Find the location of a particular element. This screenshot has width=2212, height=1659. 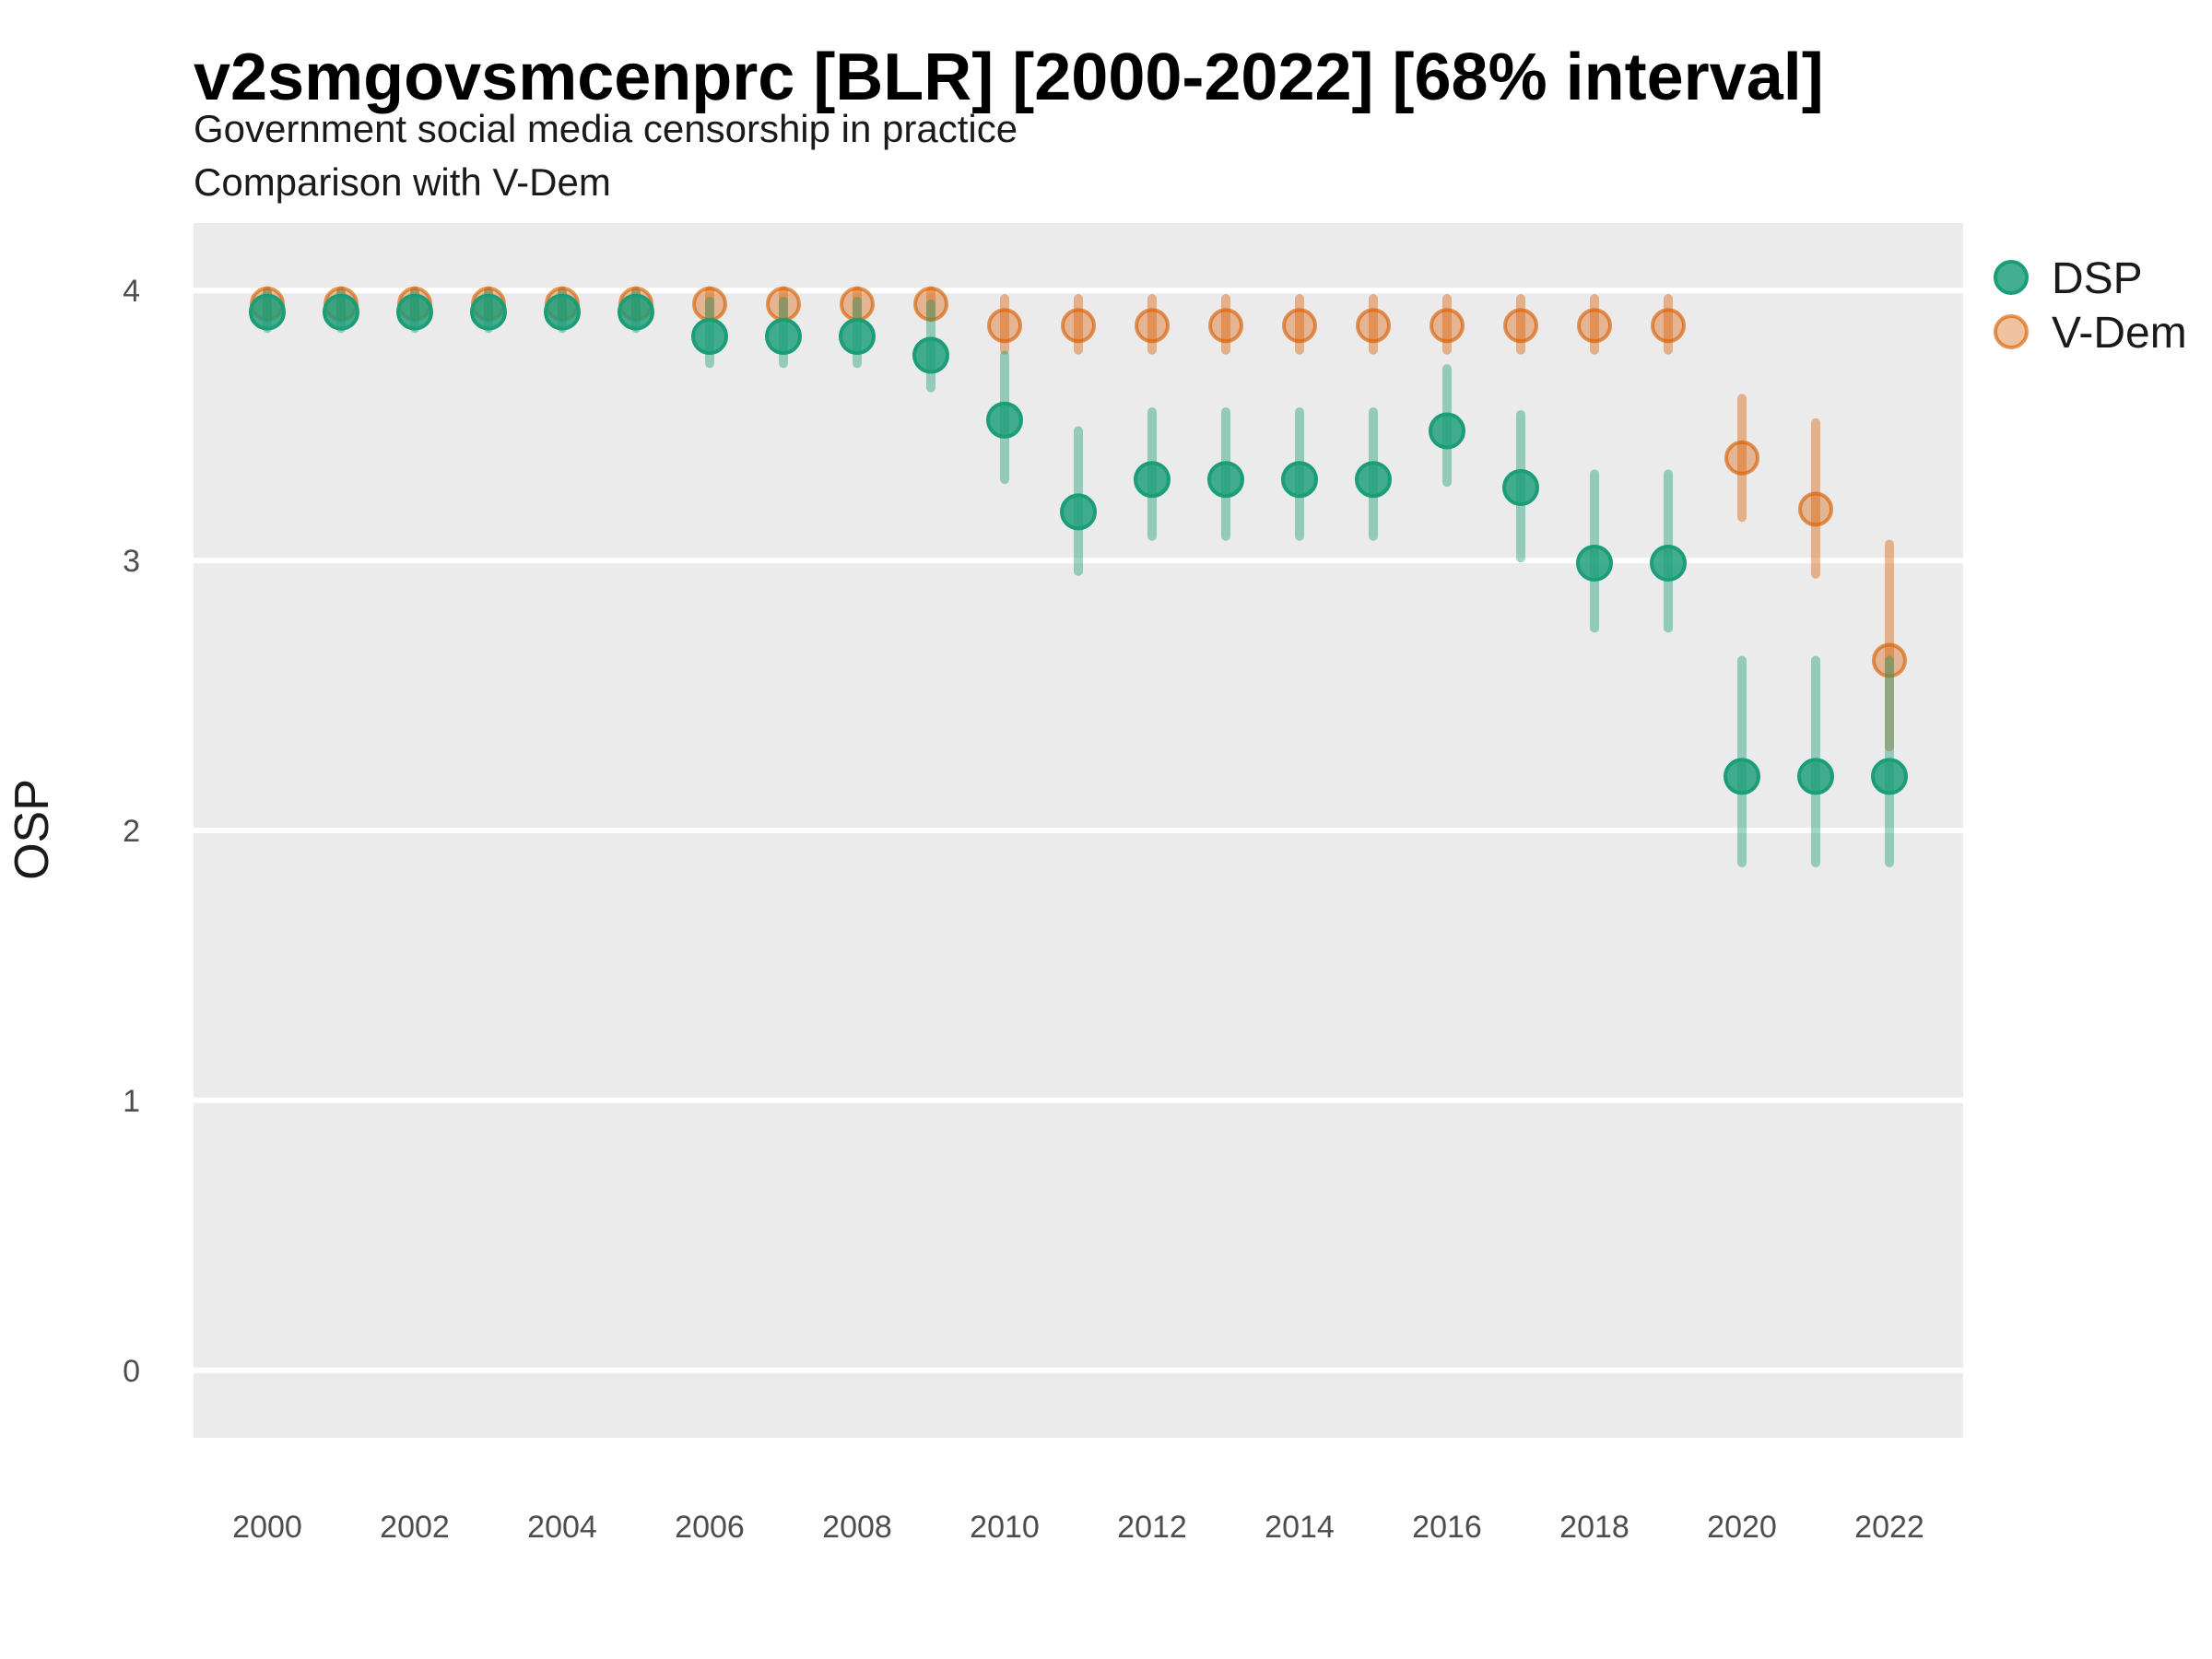

dsp-point-2018 is located at coordinates (1594, 563).